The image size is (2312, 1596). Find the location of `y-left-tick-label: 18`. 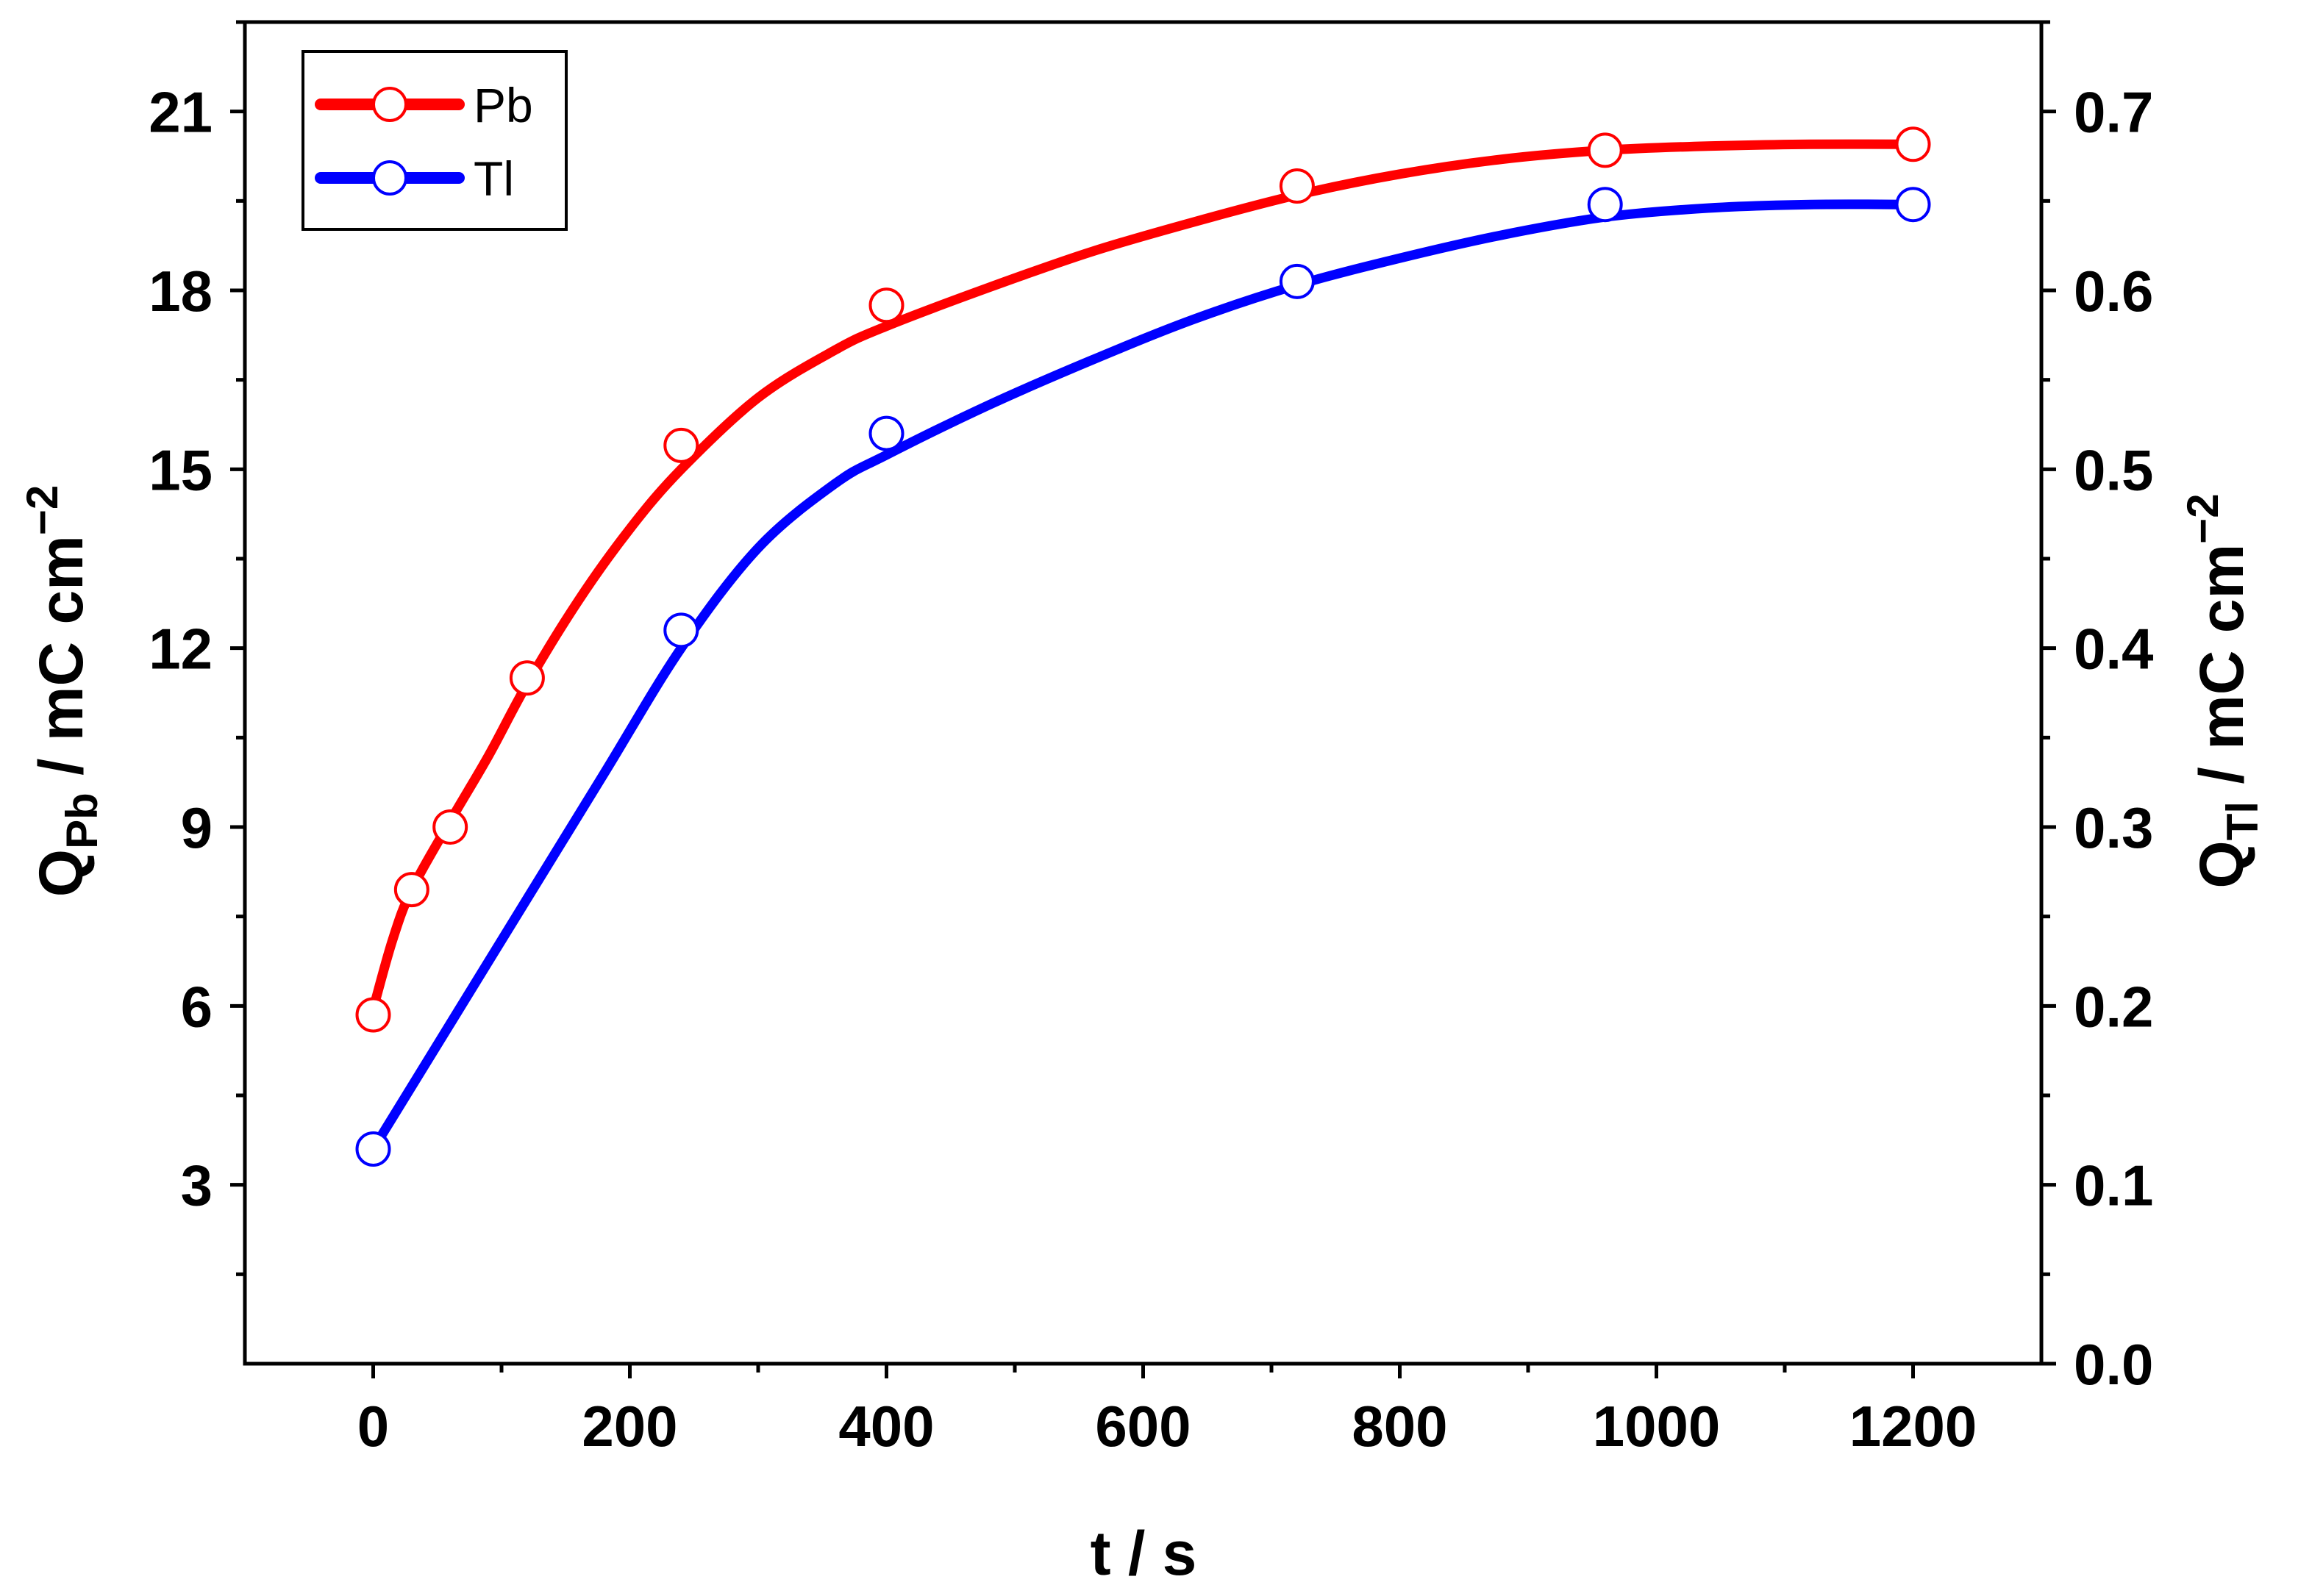

y-left-tick-label: 18 is located at coordinates (181, 291).